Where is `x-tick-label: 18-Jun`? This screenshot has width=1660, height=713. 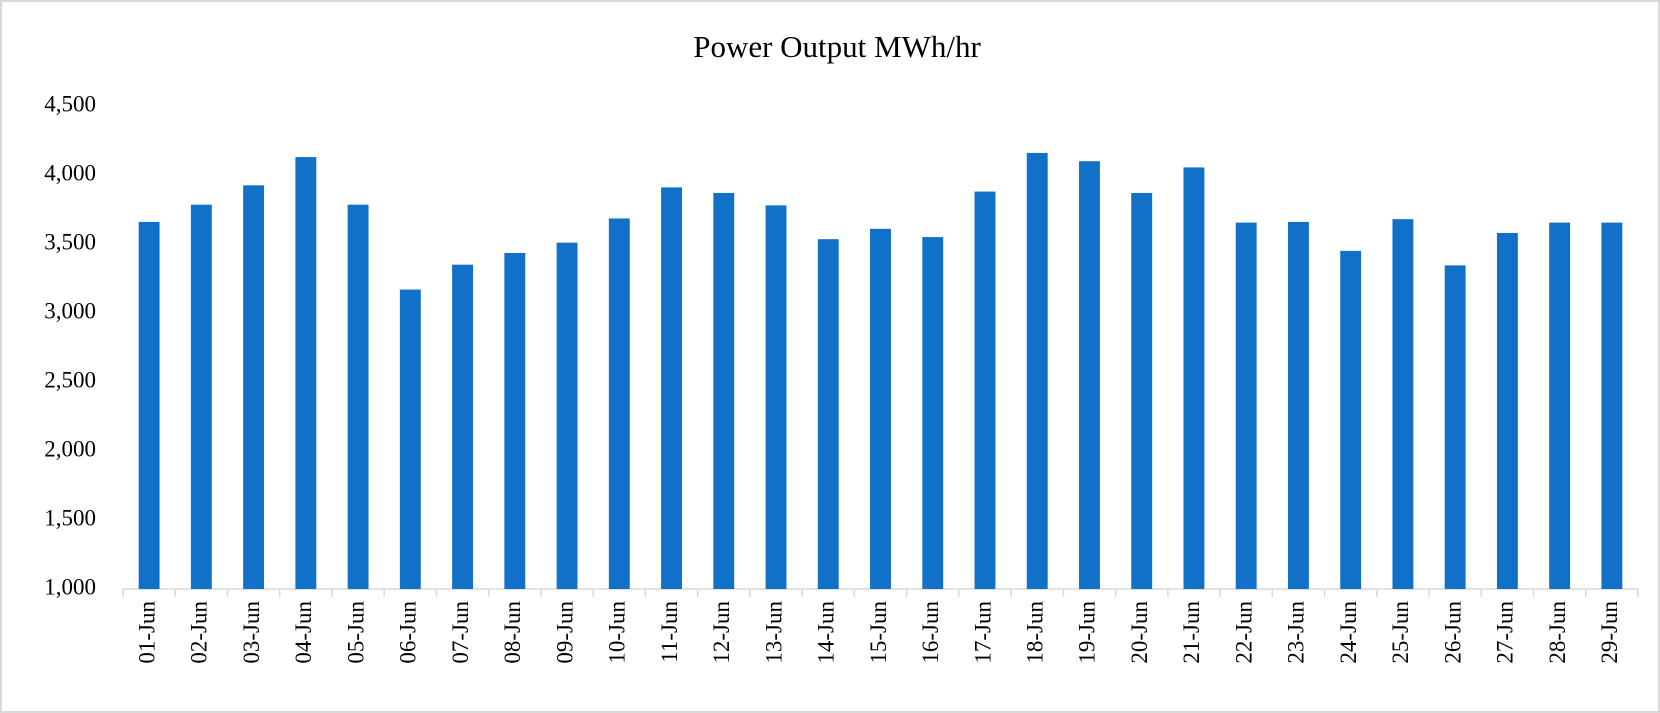
x-tick-label: 18-Jun is located at coordinates (1035, 632).